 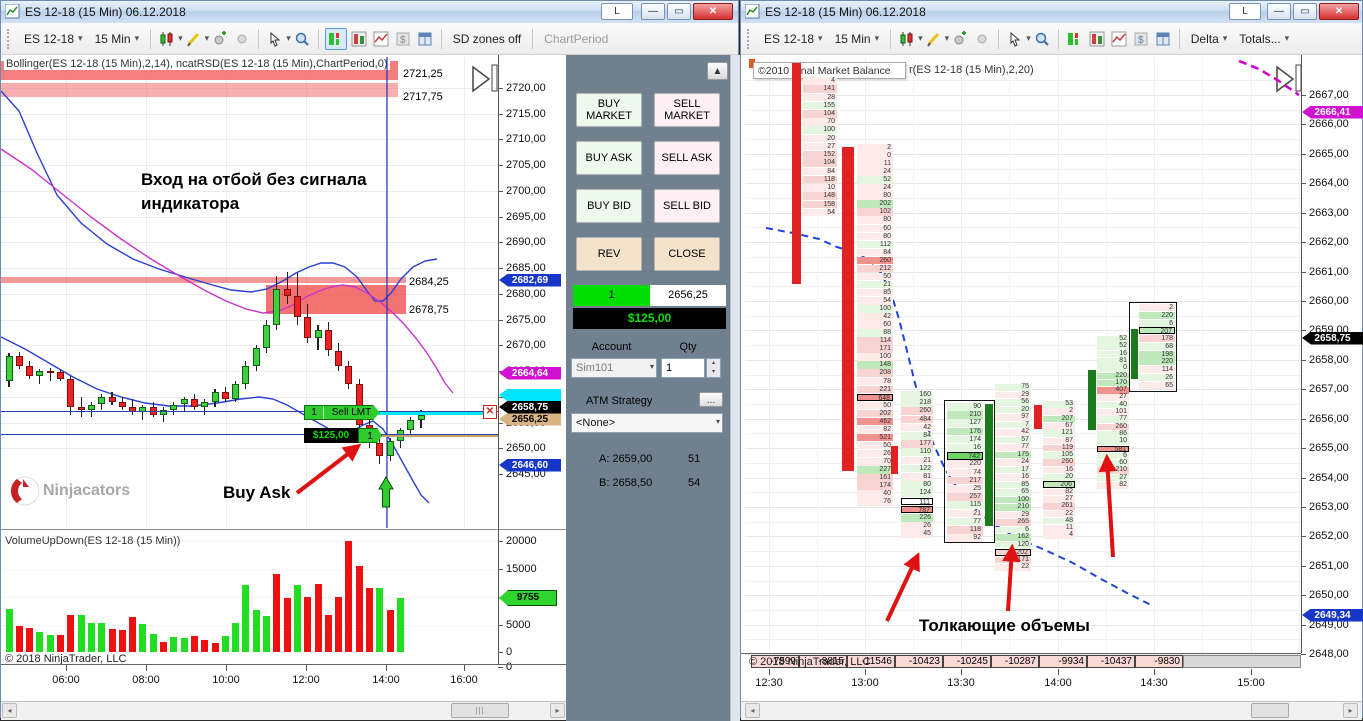 I want to click on zone-price-label: 2684,25, so click(x=429, y=282).